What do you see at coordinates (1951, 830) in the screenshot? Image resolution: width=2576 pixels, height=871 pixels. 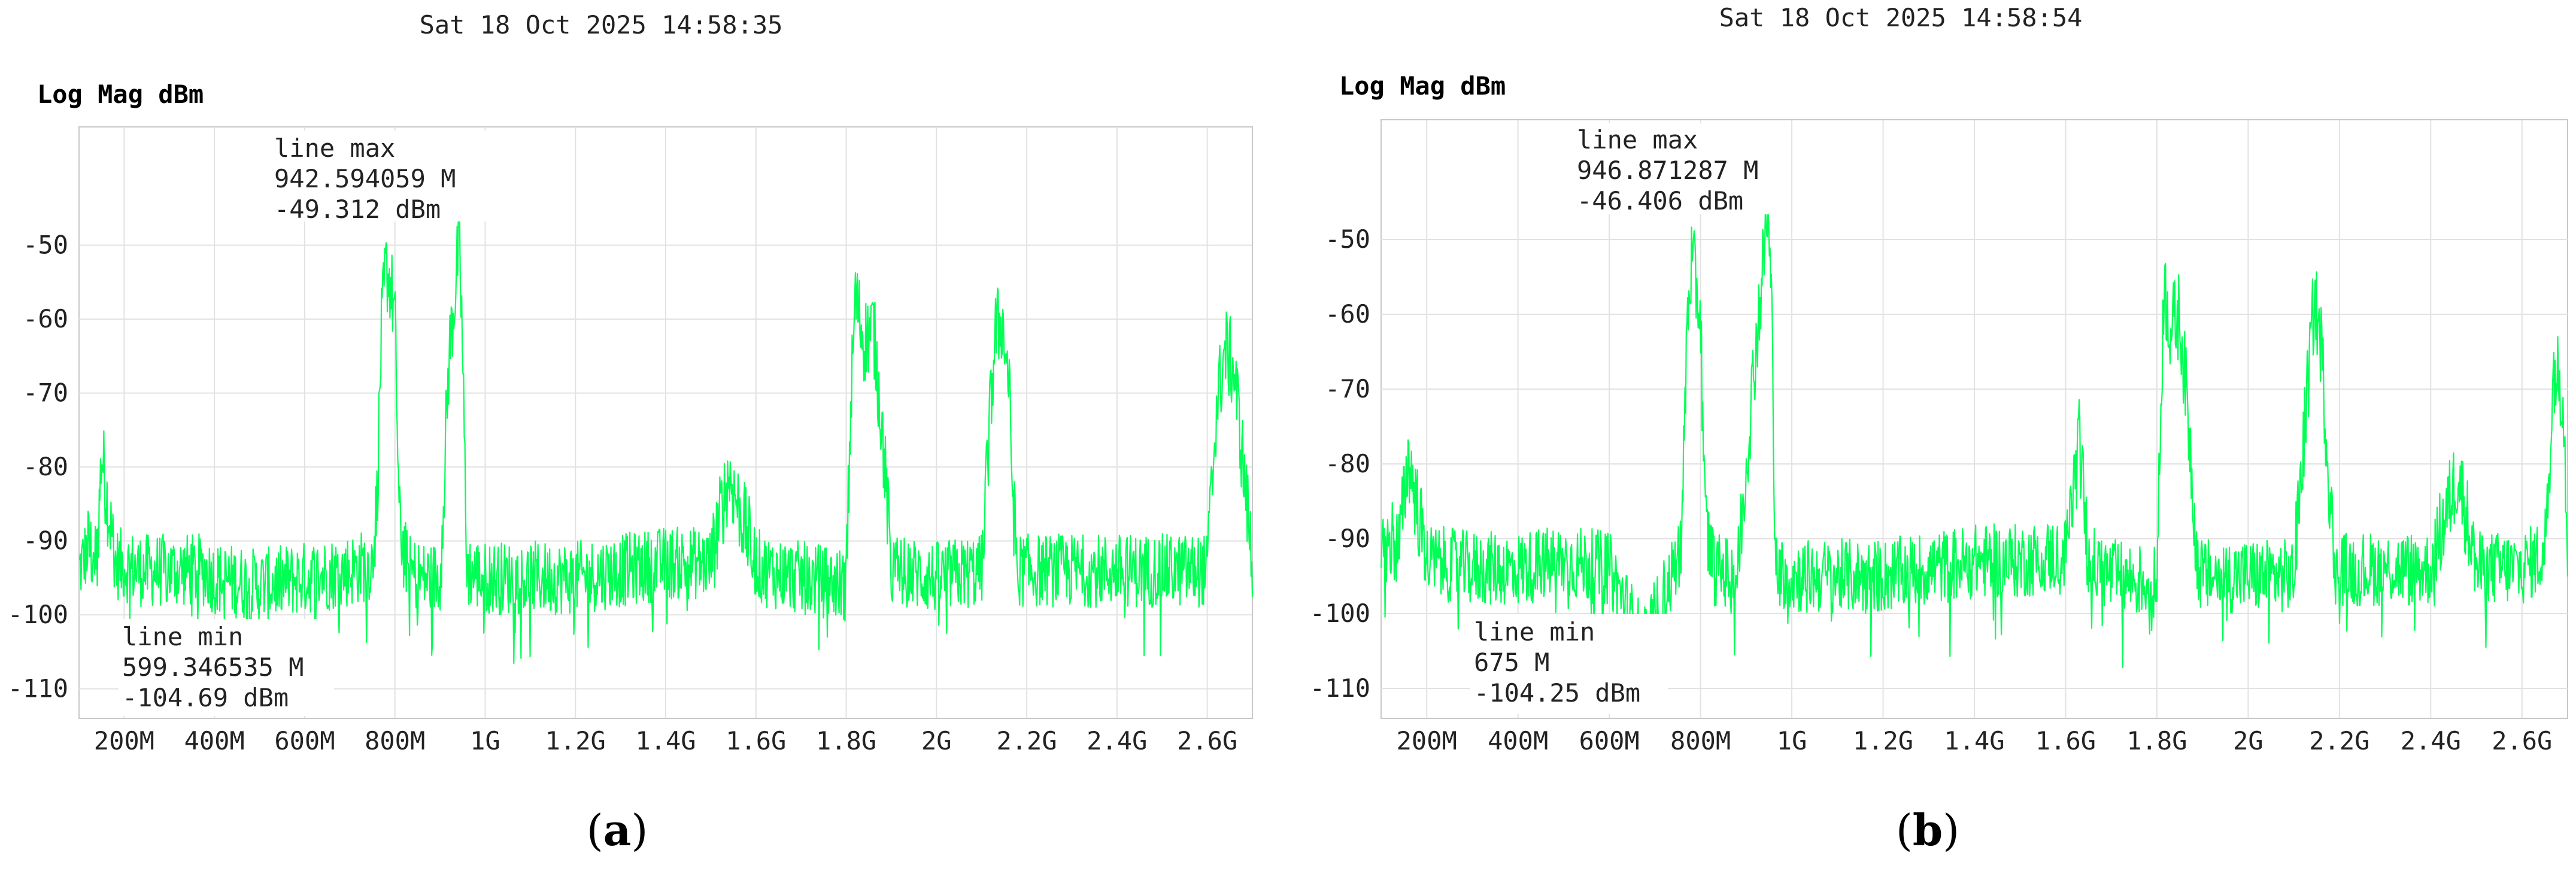 I see `caption-close-b: )` at bounding box center [1951, 830].